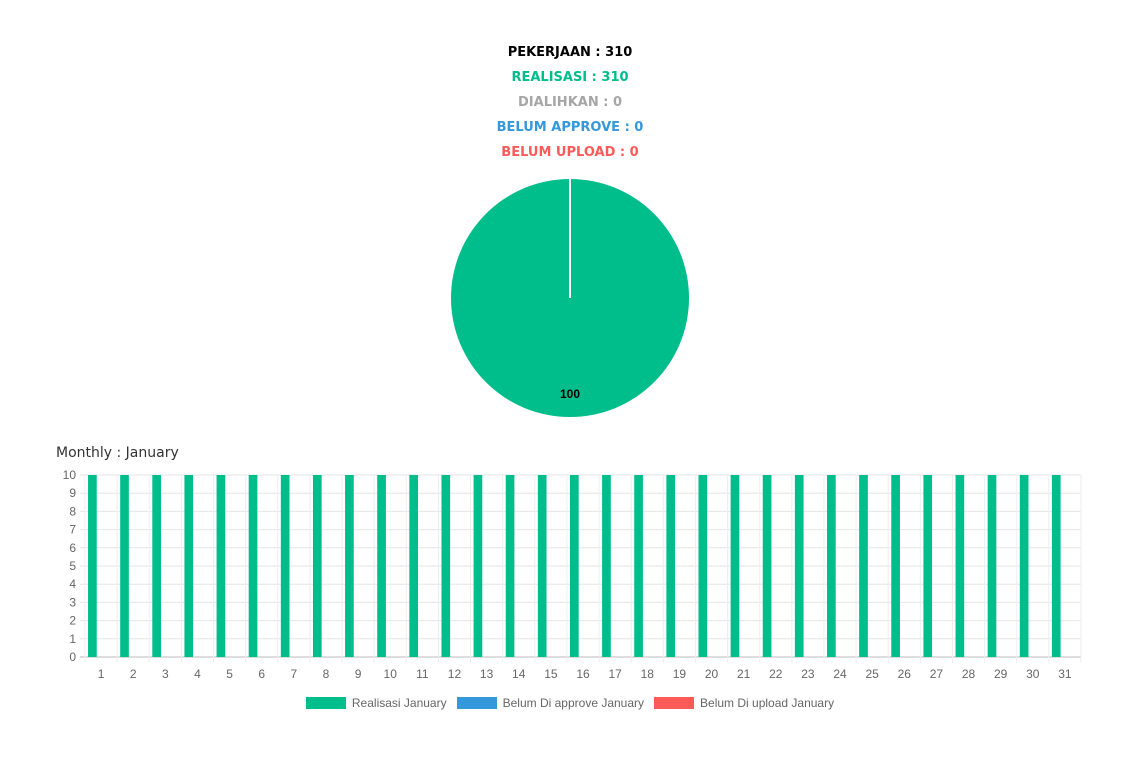 This screenshot has width=1140, height=764. Describe the element at coordinates (573, 703) in the screenshot. I see `legend-label: Belum Di approve January` at that location.